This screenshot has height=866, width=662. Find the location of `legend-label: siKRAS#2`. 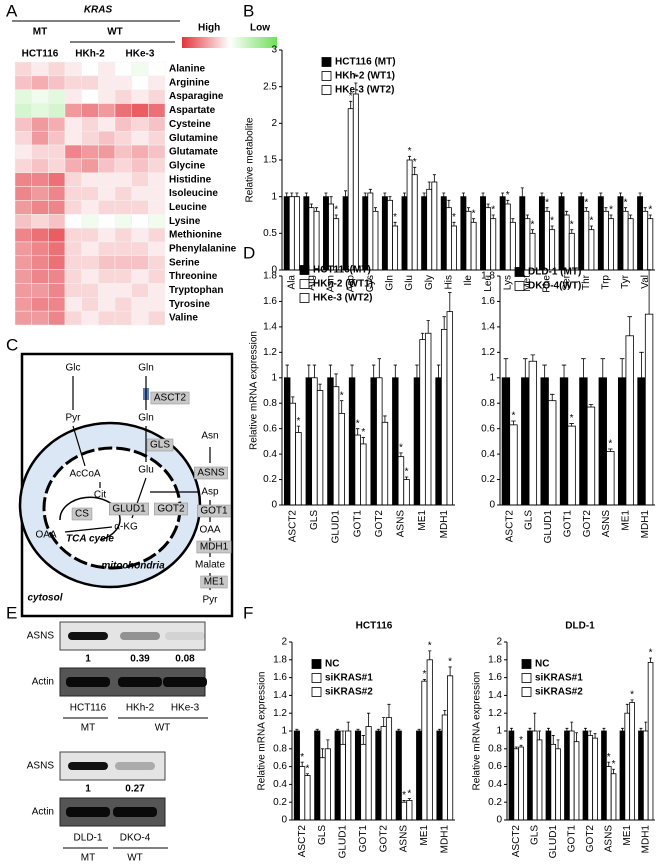

legend-label: siKRAS#2 is located at coordinates (349, 692).